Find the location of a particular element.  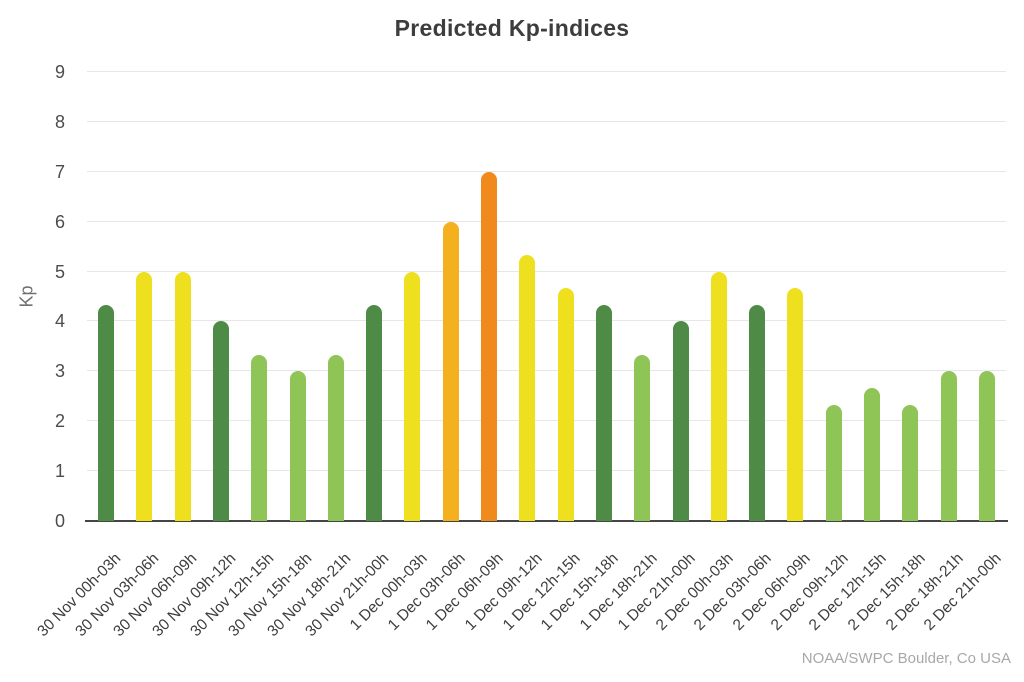

bar-2-dec-18h-21h is located at coordinates (948, 446).